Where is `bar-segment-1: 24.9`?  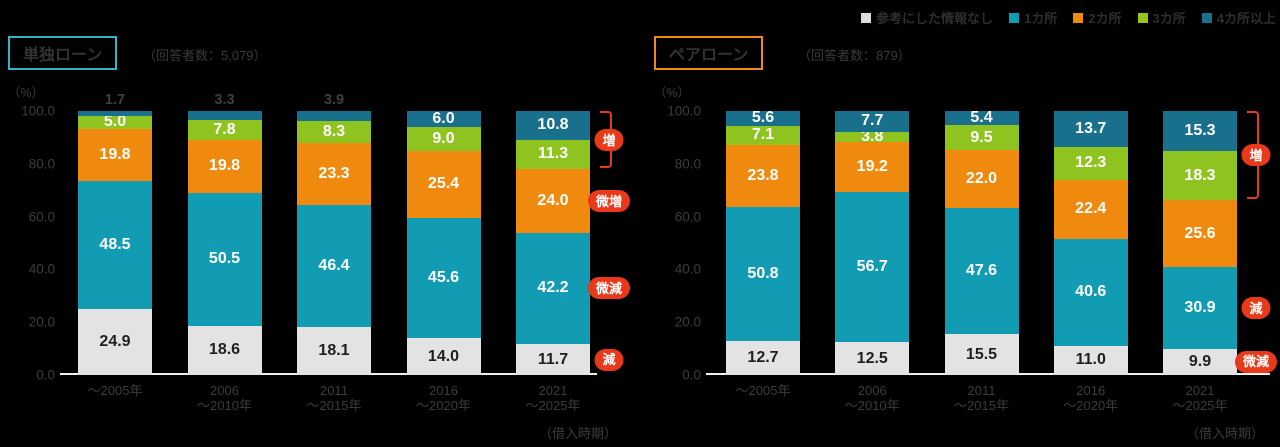 bar-segment-1: 24.9 is located at coordinates (115, 342).